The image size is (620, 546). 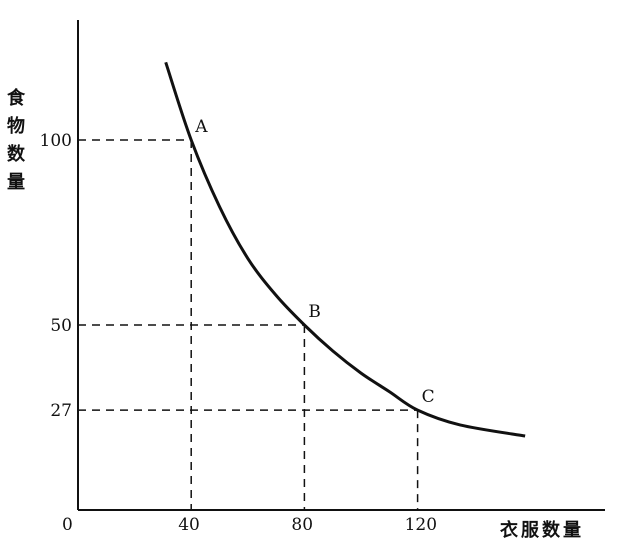 I want to click on x-tick-label: 120, so click(x=421, y=525).